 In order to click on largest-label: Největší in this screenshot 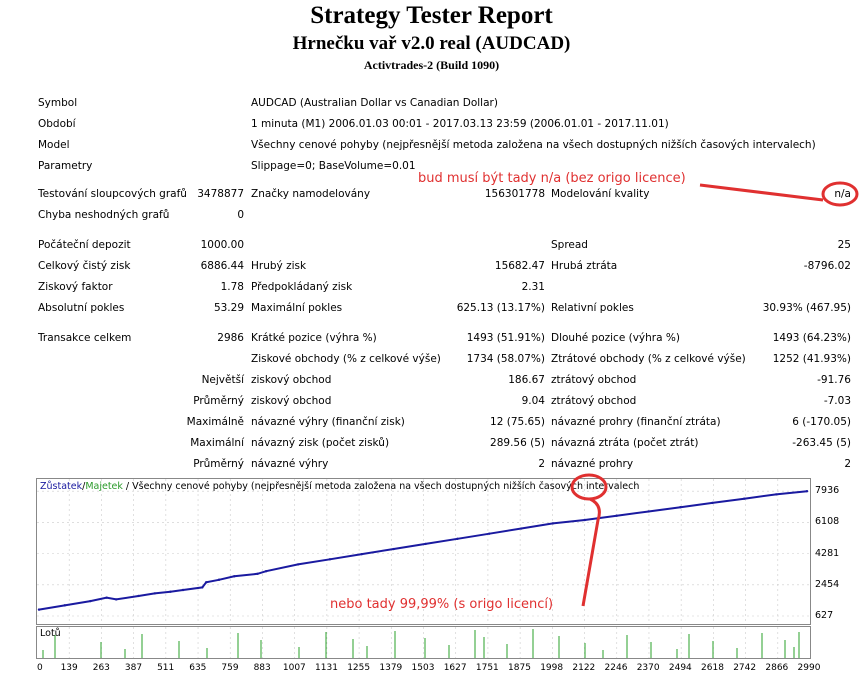, I will do `click(222, 380)`.